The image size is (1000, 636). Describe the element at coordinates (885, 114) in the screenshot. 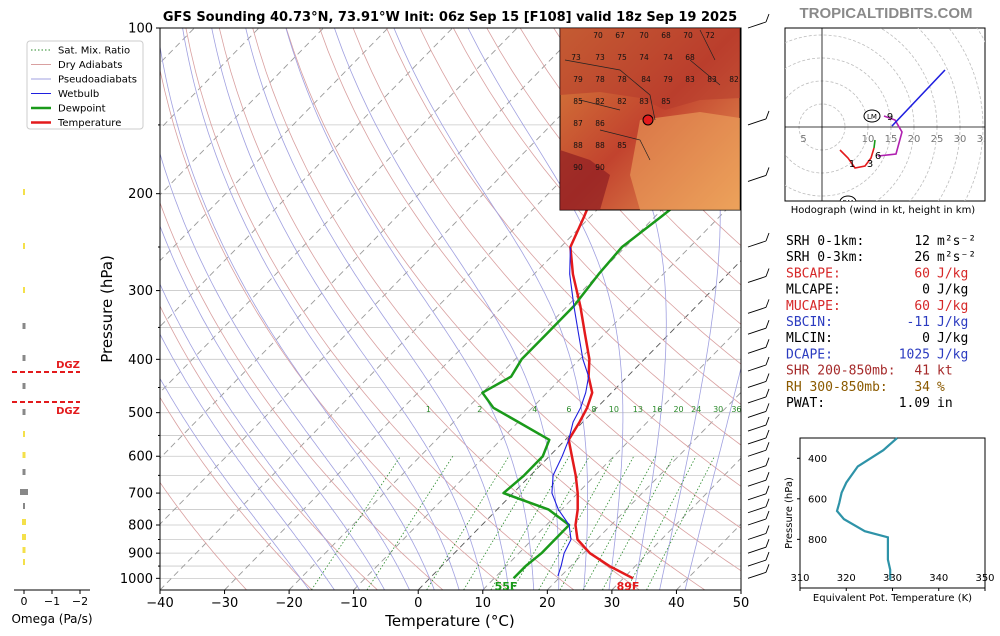

I see `hodograph-inner: 510152025303540LMRM1369` at that location.